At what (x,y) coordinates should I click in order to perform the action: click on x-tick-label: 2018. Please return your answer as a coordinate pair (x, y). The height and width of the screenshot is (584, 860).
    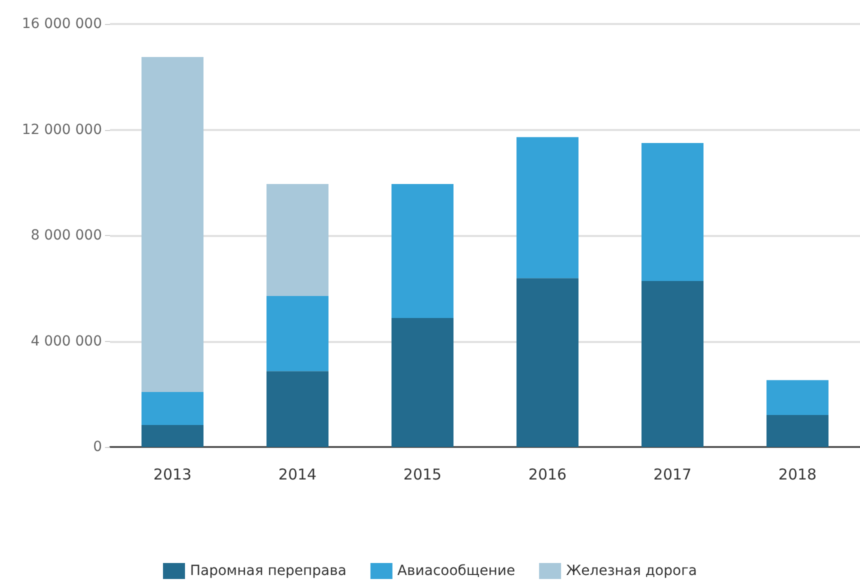
    Looking at the image, I should click on (797, 475).